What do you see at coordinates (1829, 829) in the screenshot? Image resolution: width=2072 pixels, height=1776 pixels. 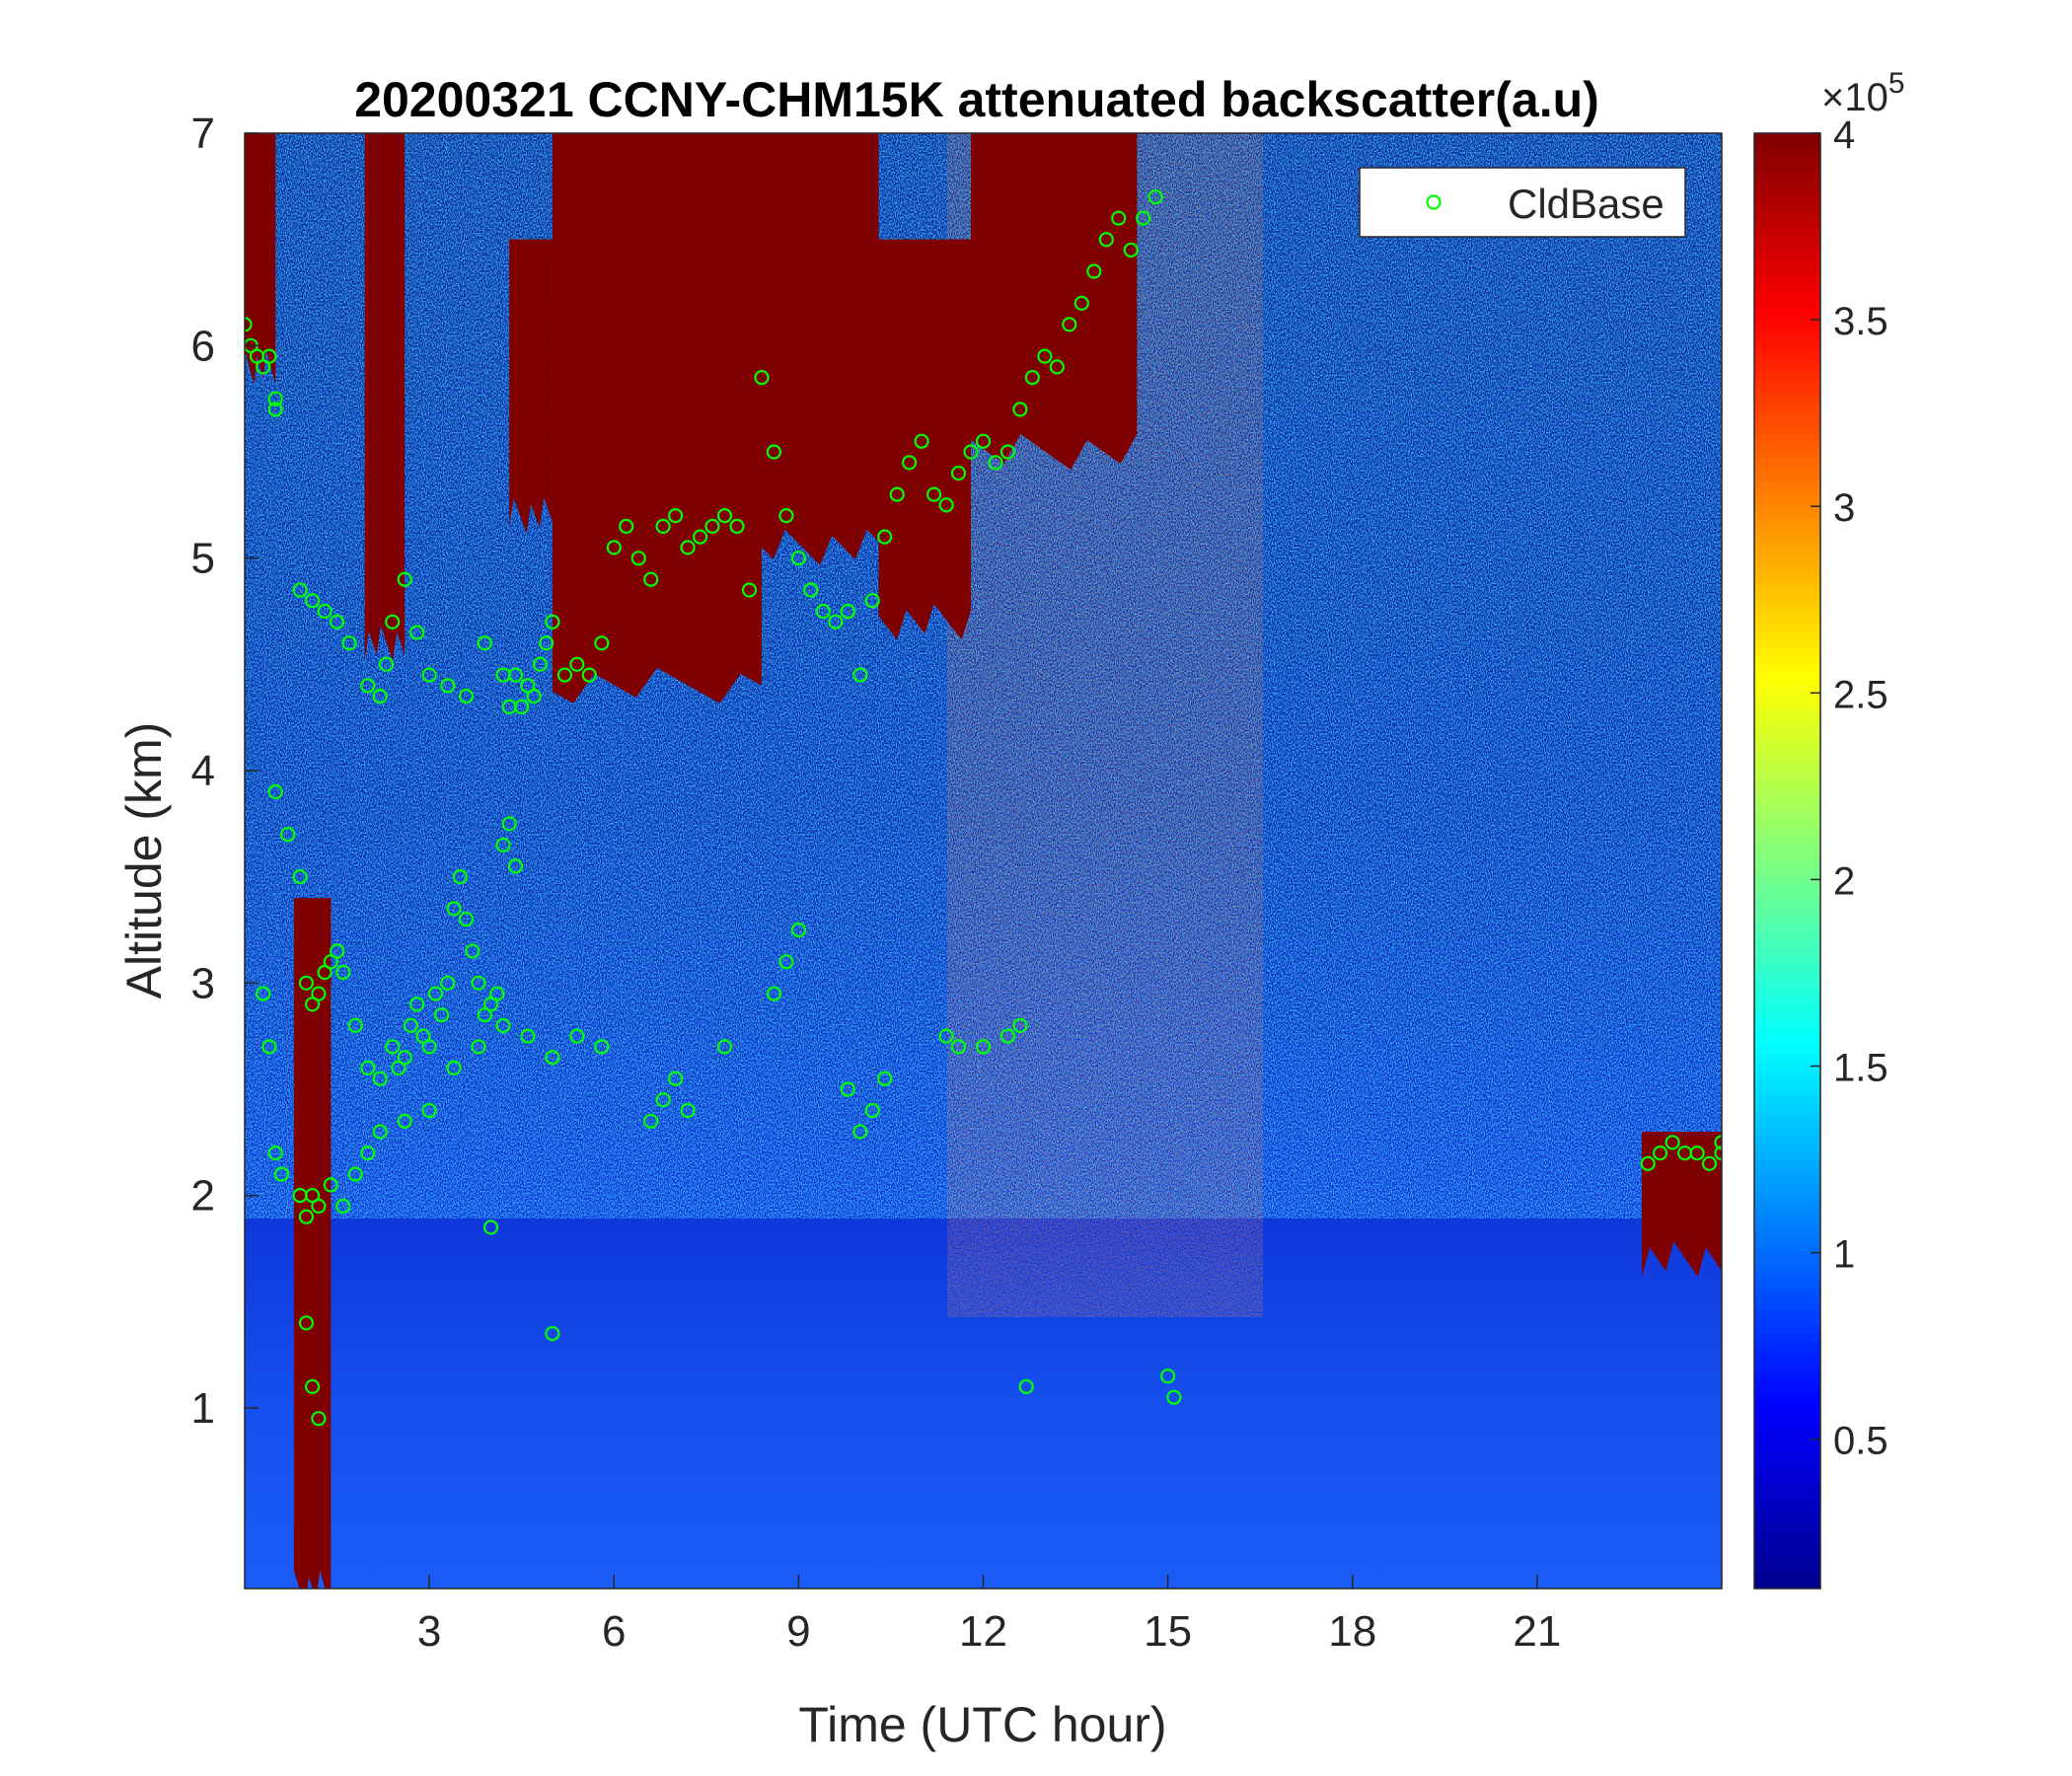 I see `colorbar: 0.5 1 1.5 2 2.5 3 3.5 4 ×10⁵` at bounding box center [1829, 829].